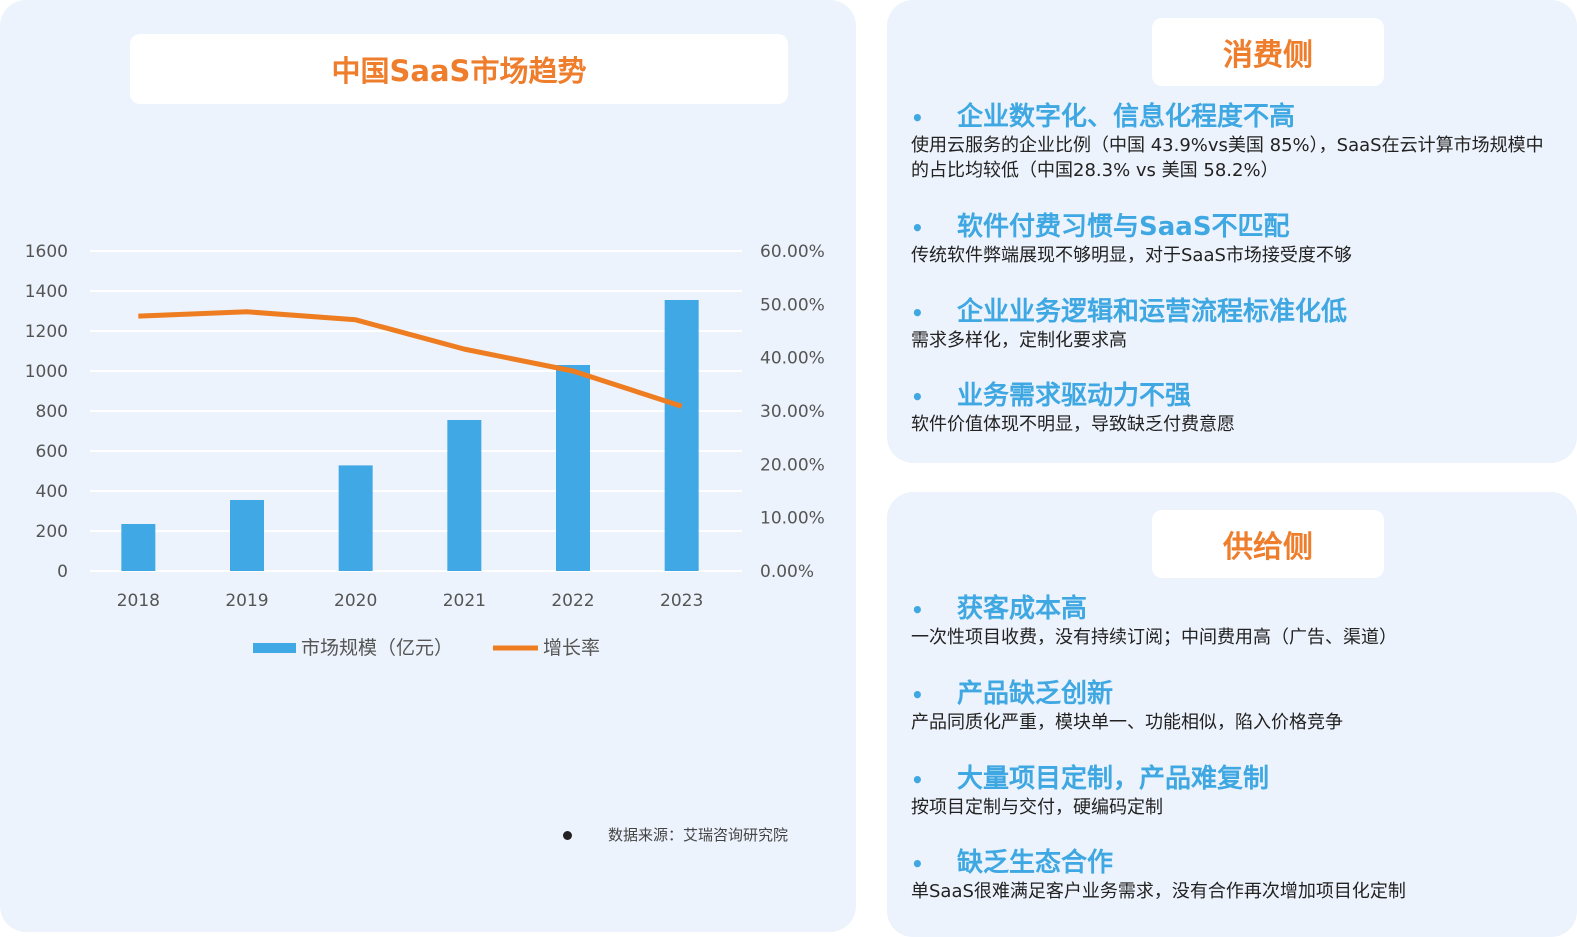 This screenshot has height=937, width=1577. I want to click on list-item: • 大量项目定制，产品难复制 按项目定制与交付，硬编码定制, so click(1236, 792).